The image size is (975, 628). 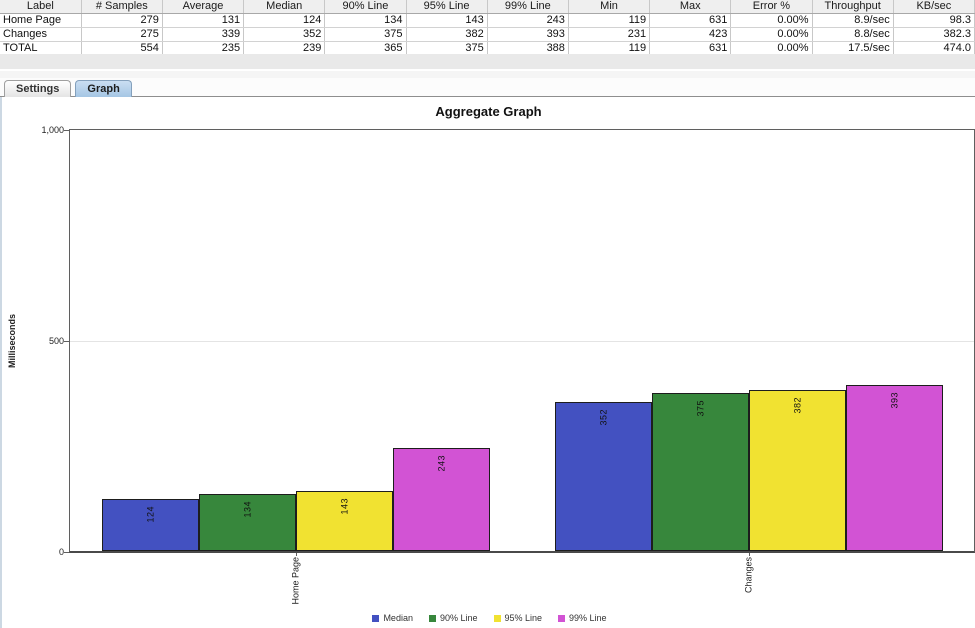 I want to click on value-cell: 375, so click(x=365, y=34).